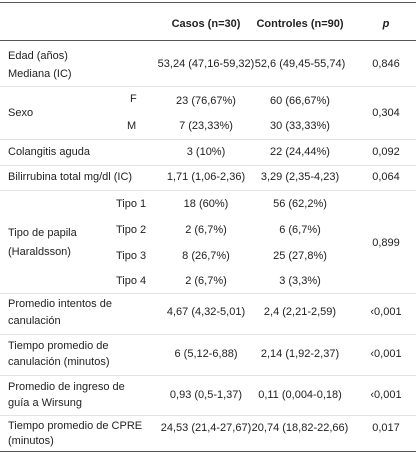  I want to click on cell: 3 (10%), so click(206, 152).